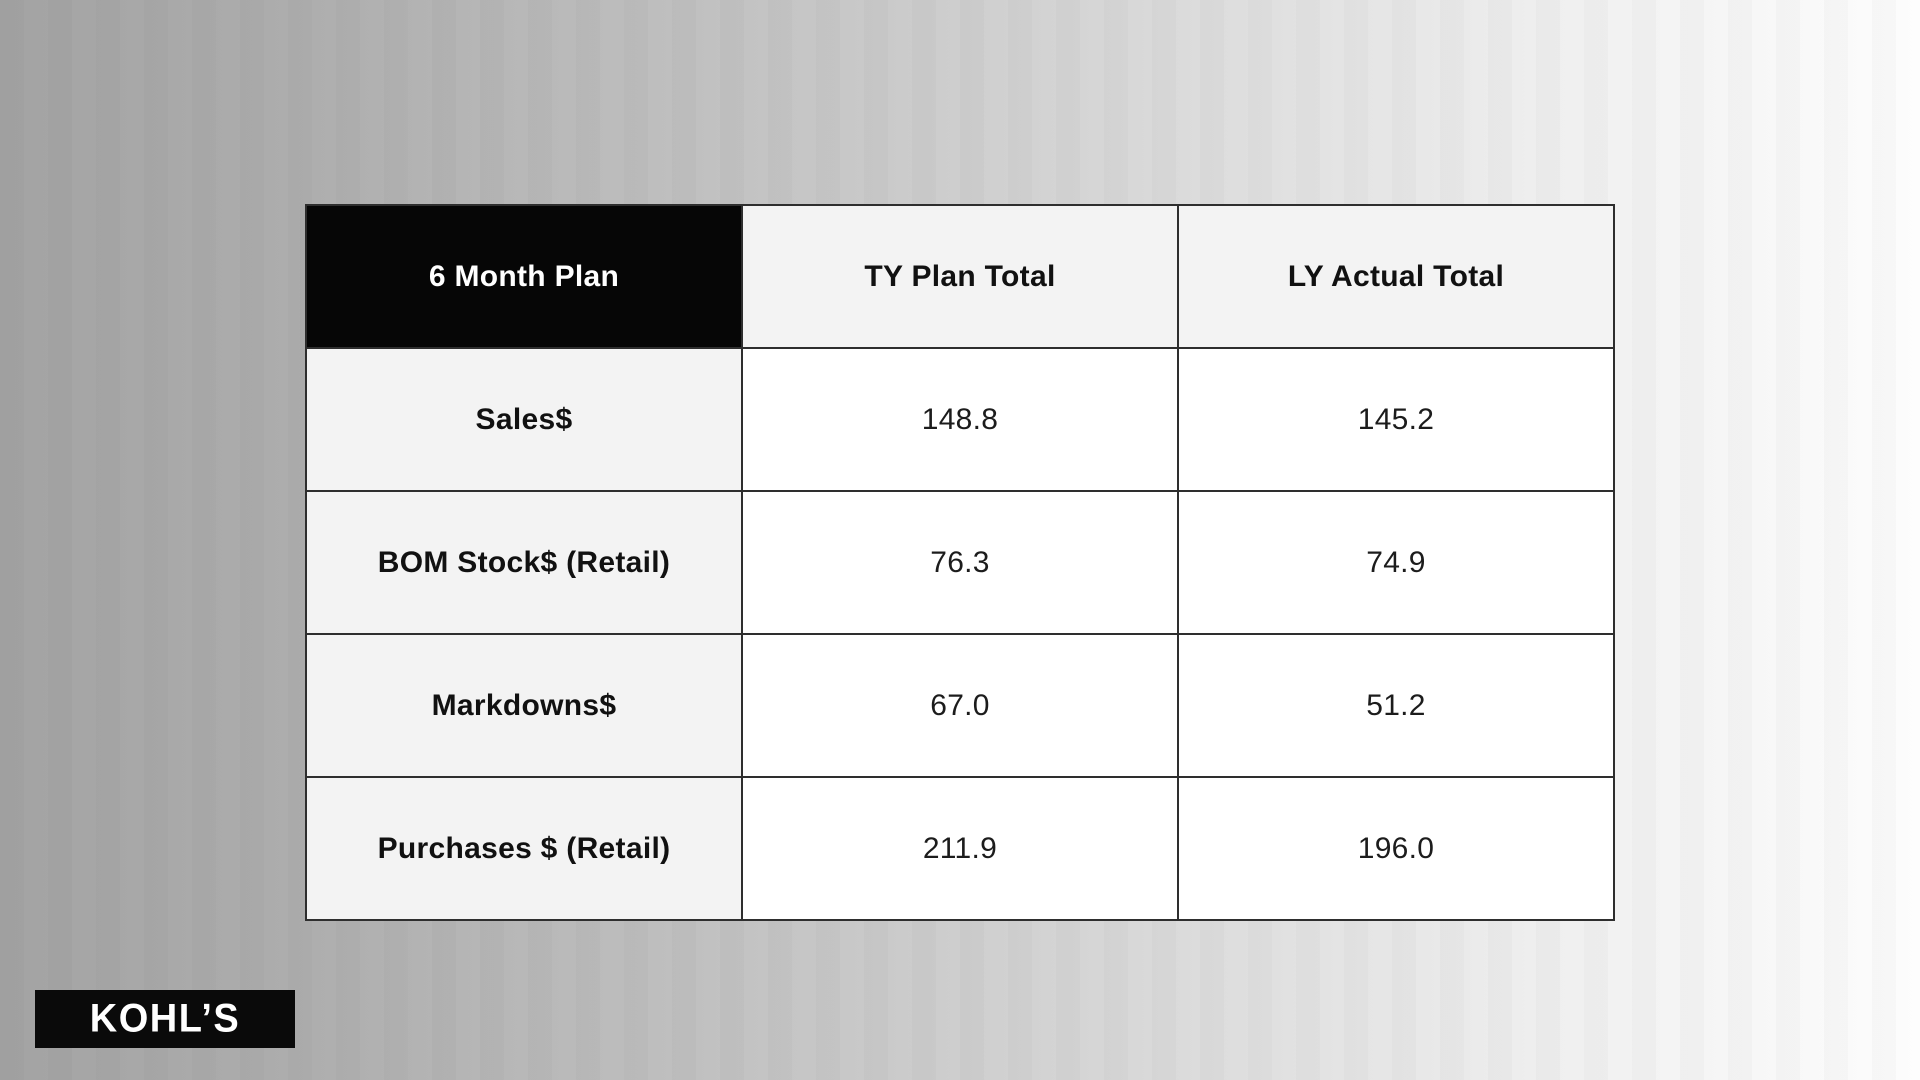 This screenshot has width=1920, height=1080. I want to click on purchases-ly-value: 196.0, so click(1396, 848).